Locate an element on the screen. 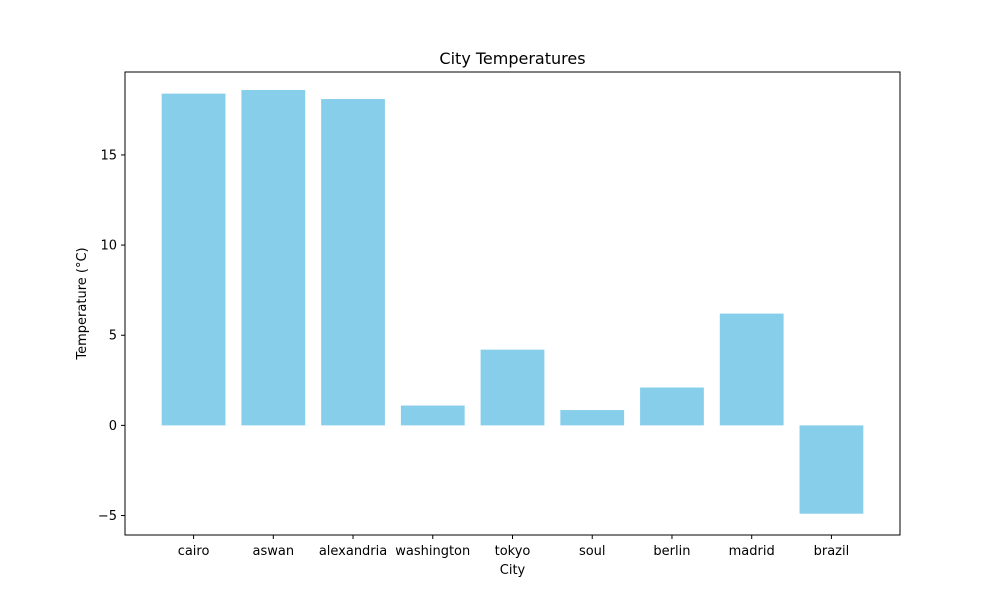 This screenshot has height=604, width=1000. y-tick-label: 10 is located at coordinates (108, 246).